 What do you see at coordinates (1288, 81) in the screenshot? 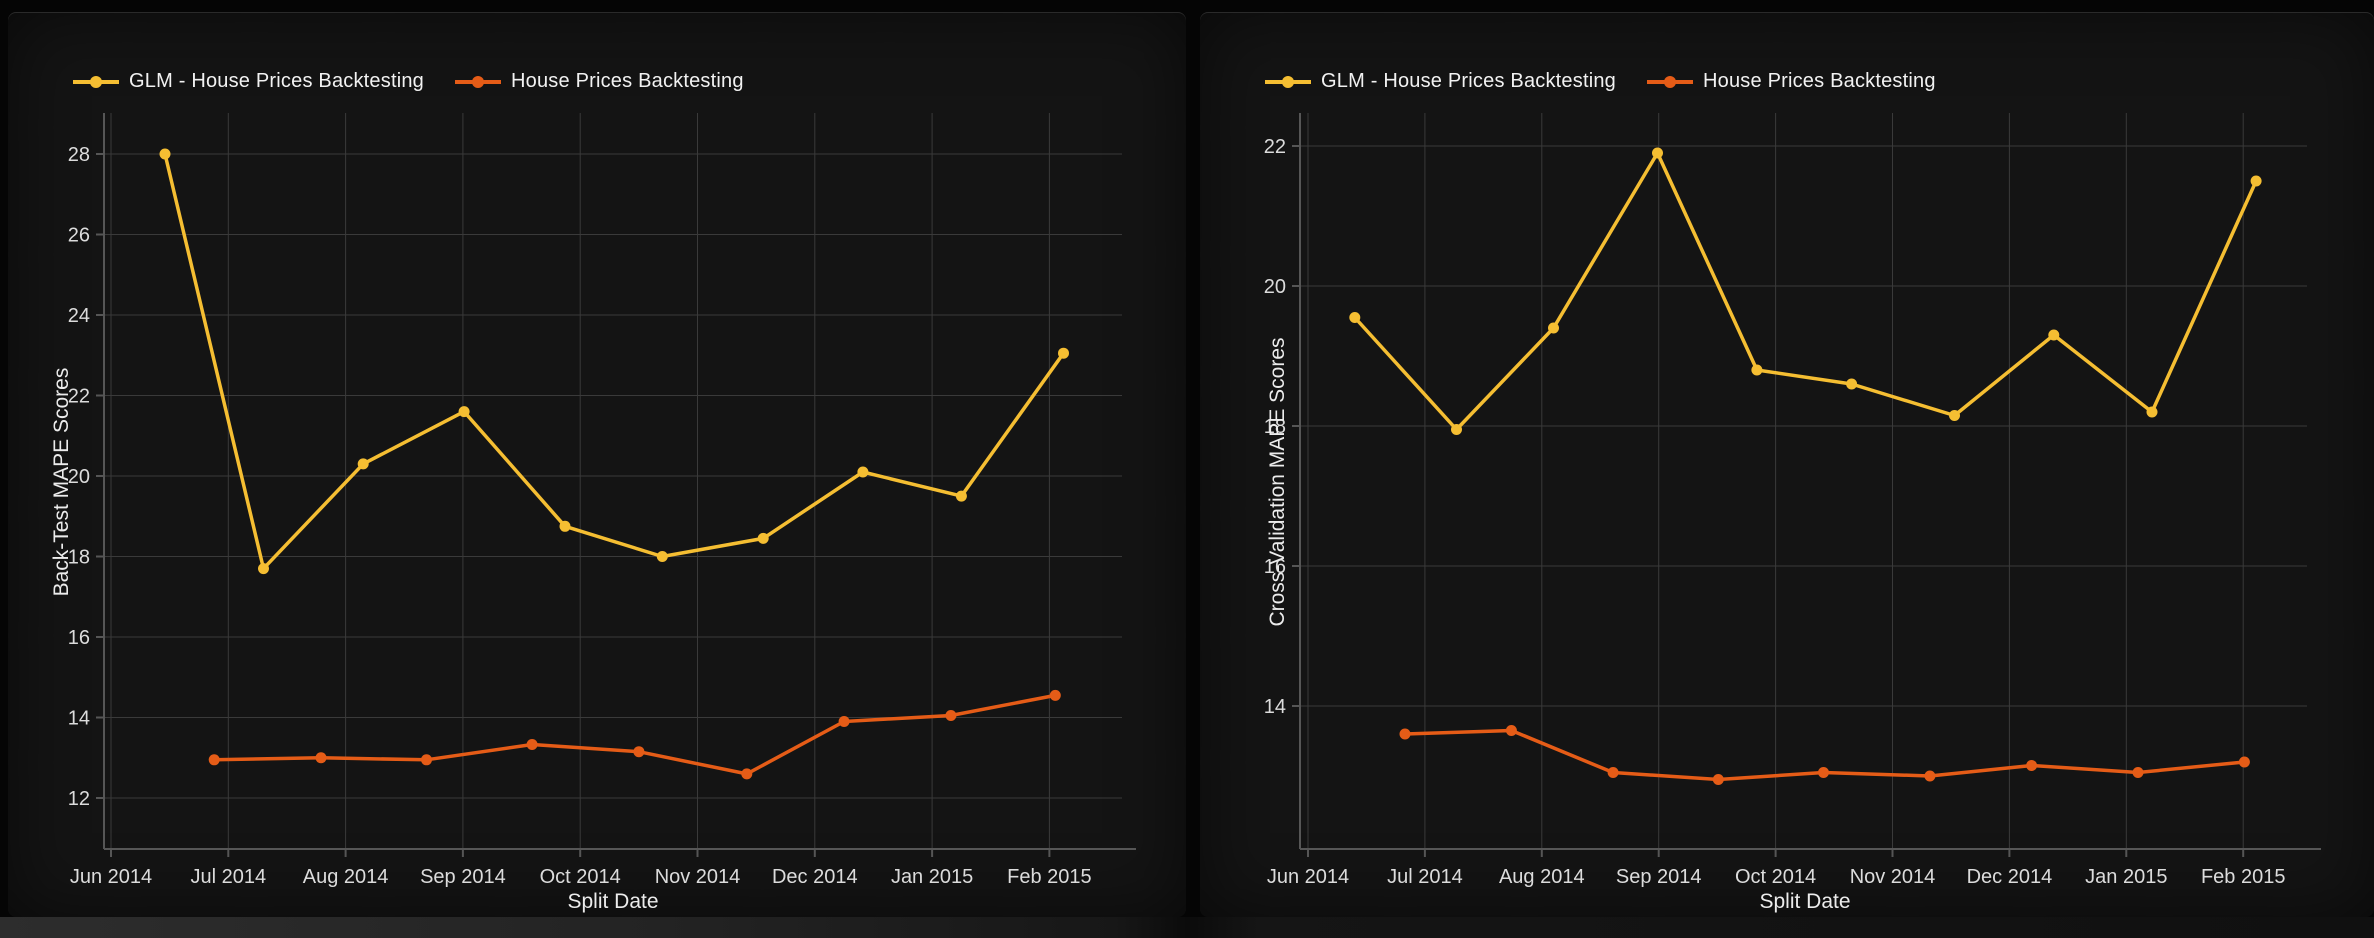
I see `glm-series-swatch-icon` at bounding box center [1288, 81].